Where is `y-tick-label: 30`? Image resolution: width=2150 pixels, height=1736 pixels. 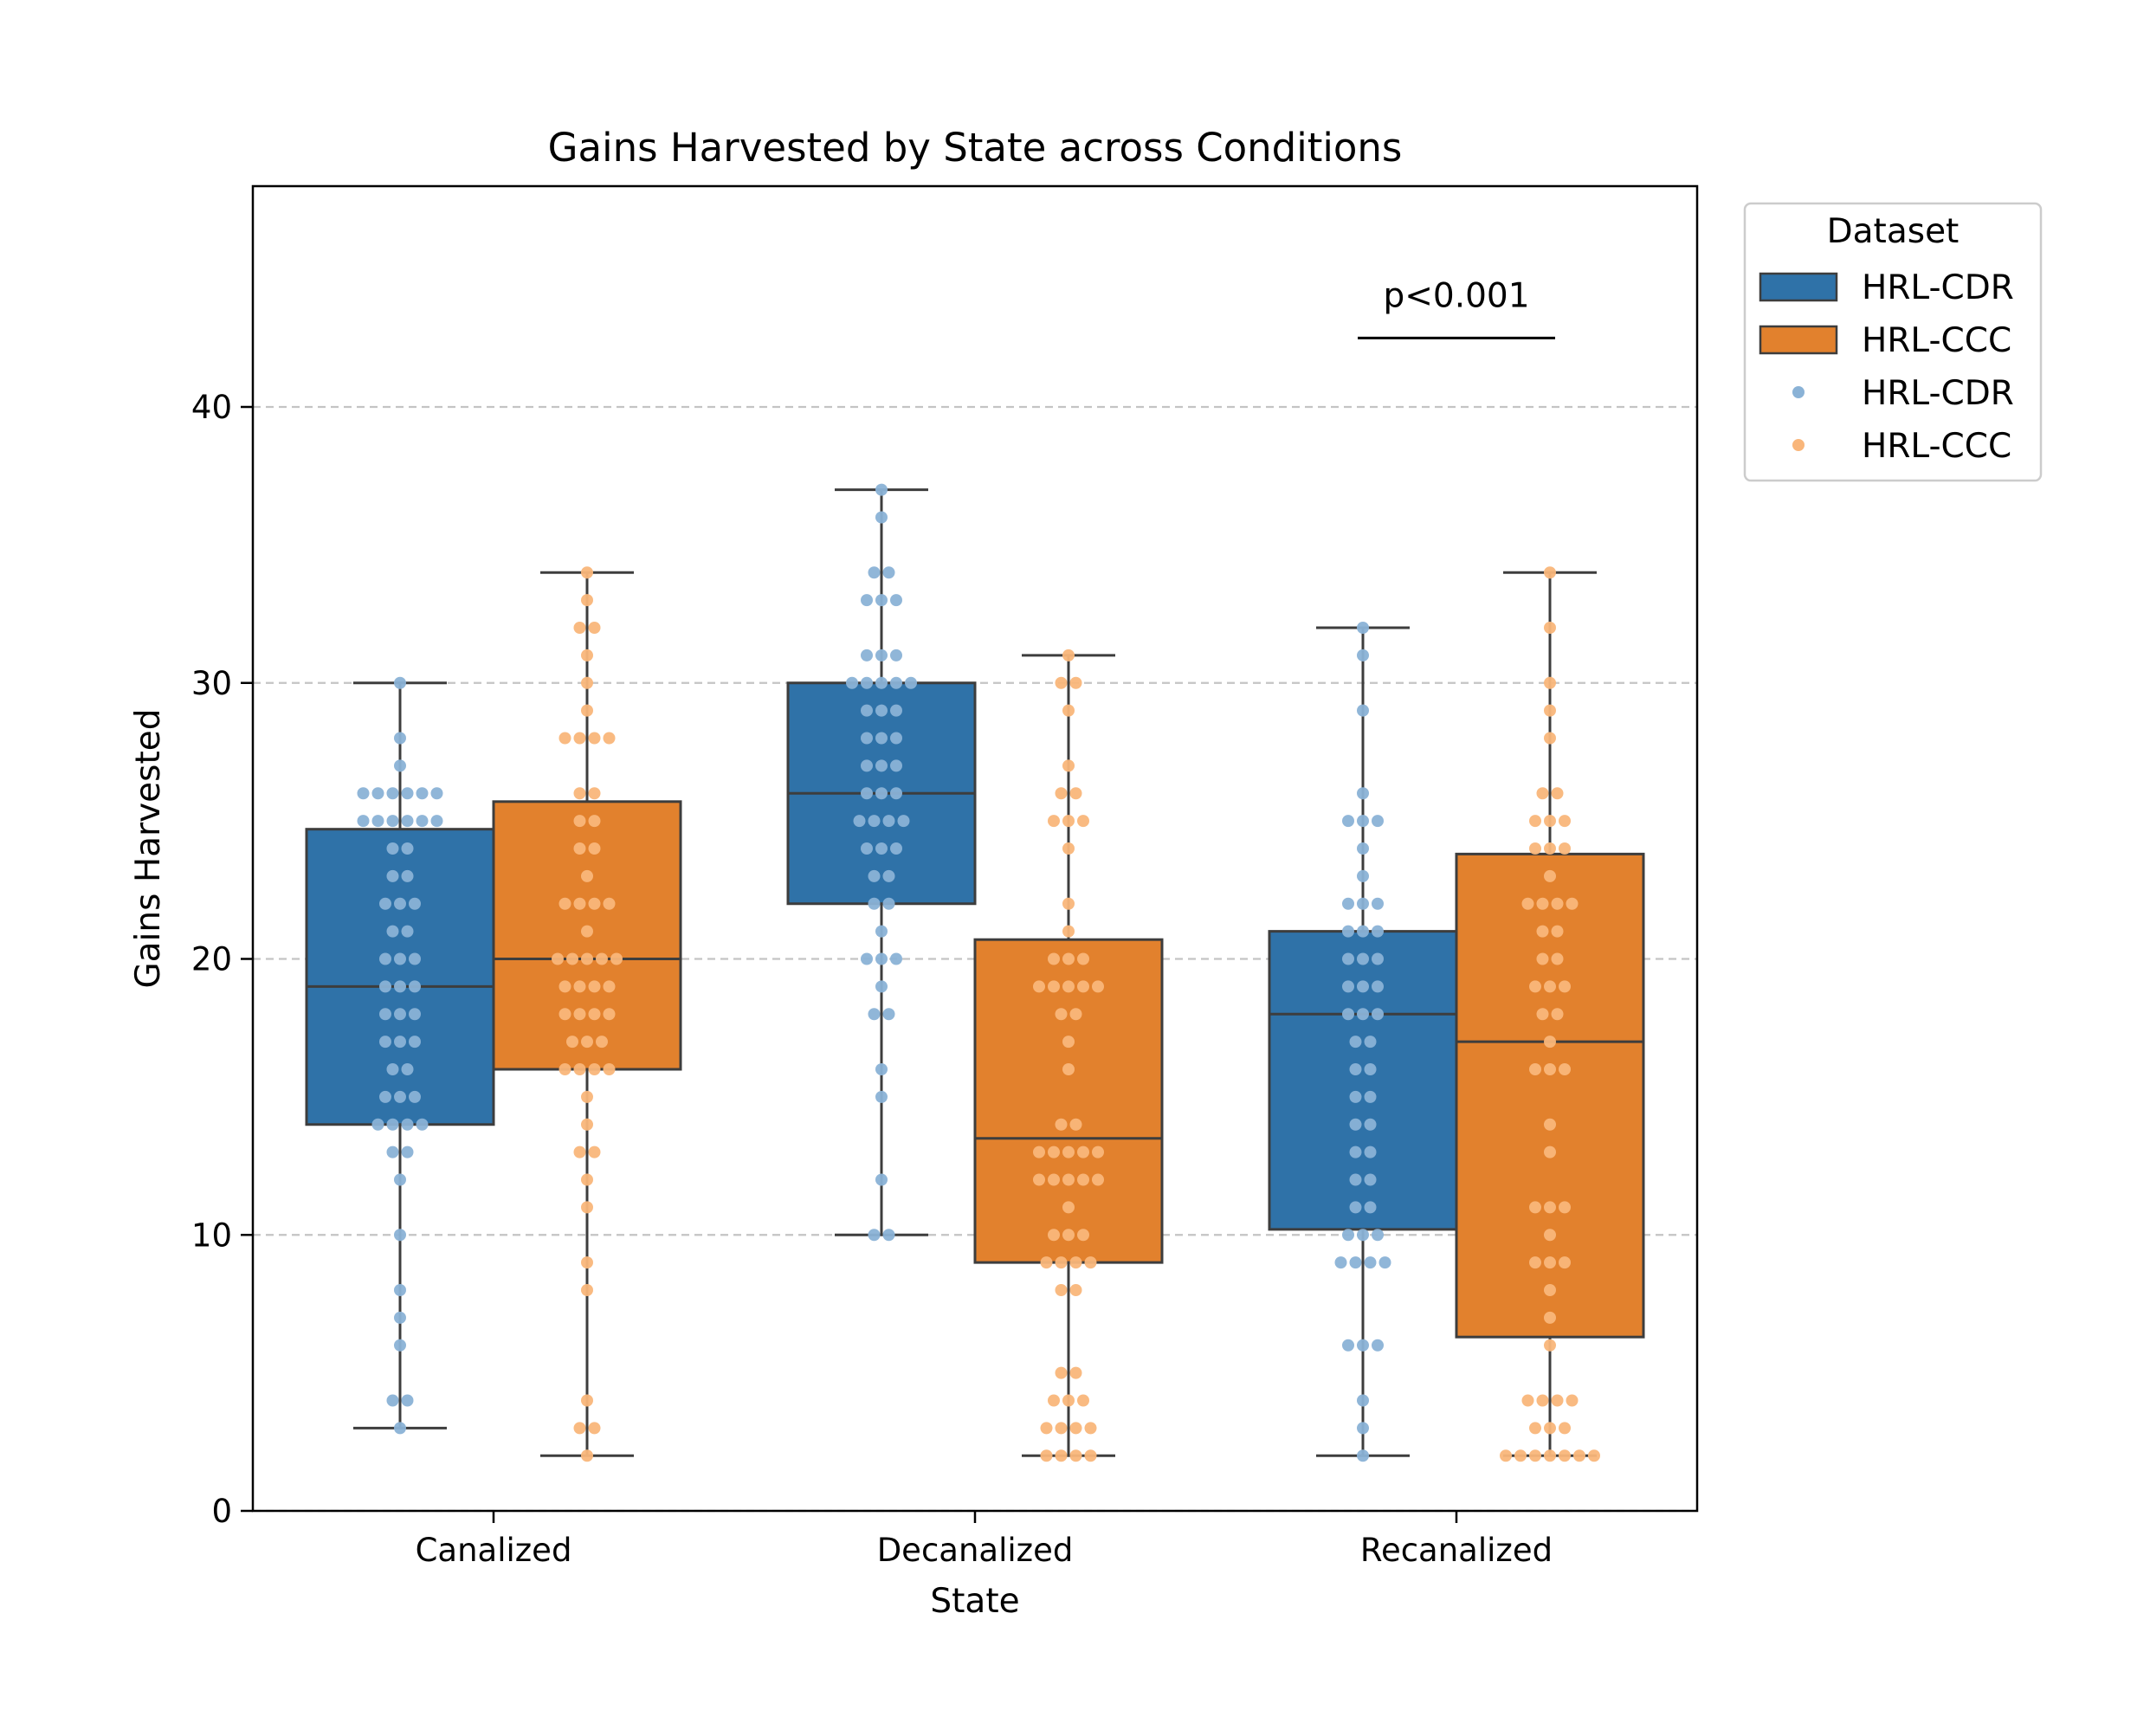
y-tick-label: 30 is located at coordinates (211, 683).